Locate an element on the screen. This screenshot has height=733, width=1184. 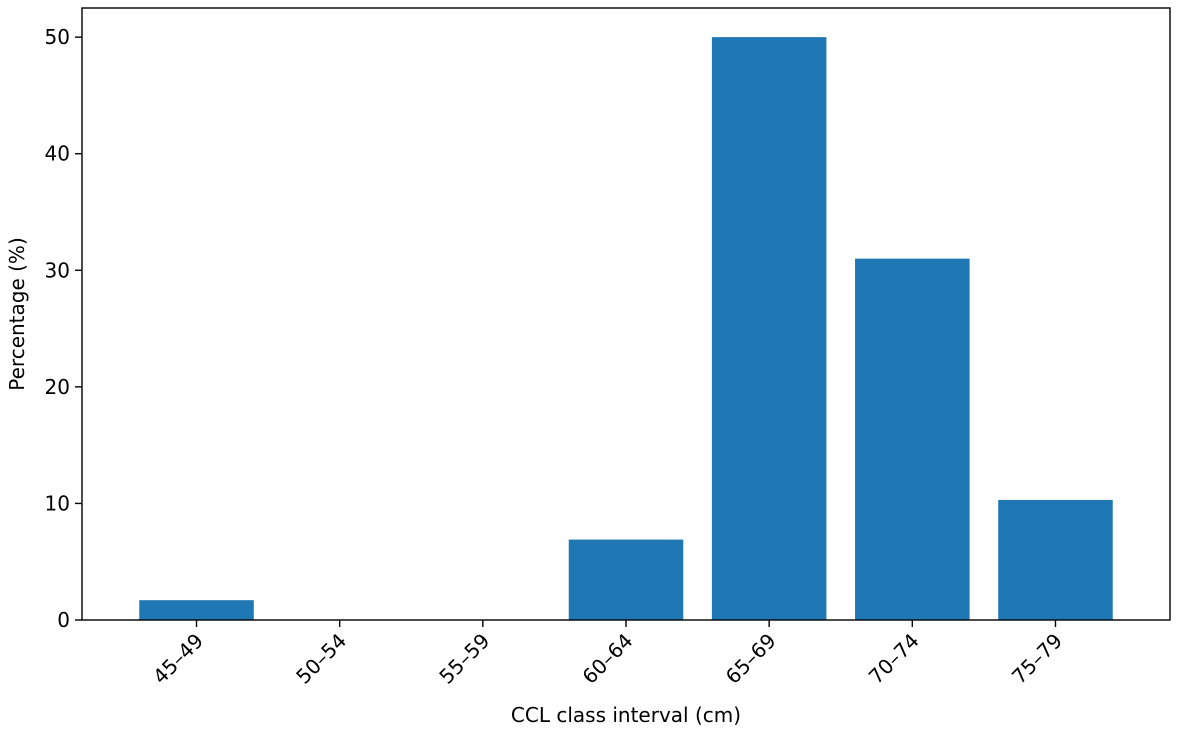
y-axis: 0 10 20 30 40 50 is located at coordinates (63, 328).